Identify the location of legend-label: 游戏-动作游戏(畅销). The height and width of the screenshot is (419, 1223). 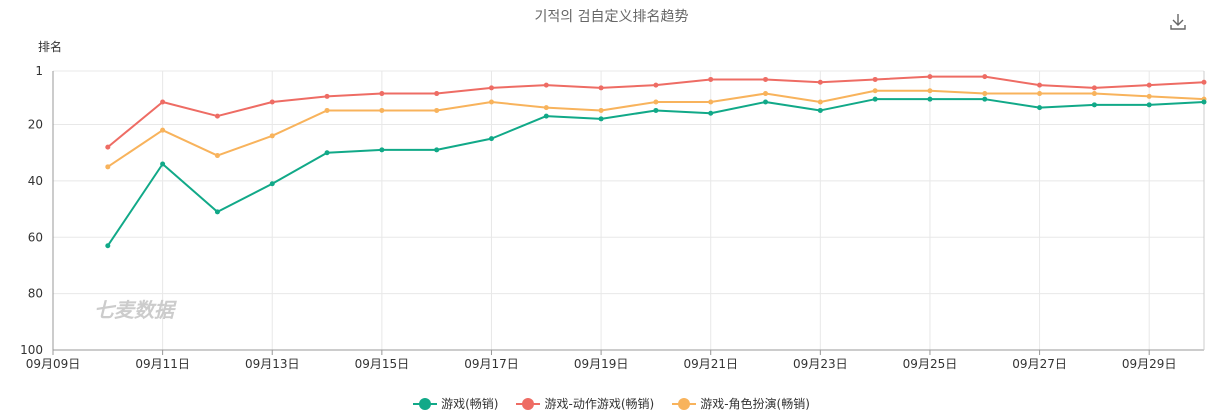
(599, 404).